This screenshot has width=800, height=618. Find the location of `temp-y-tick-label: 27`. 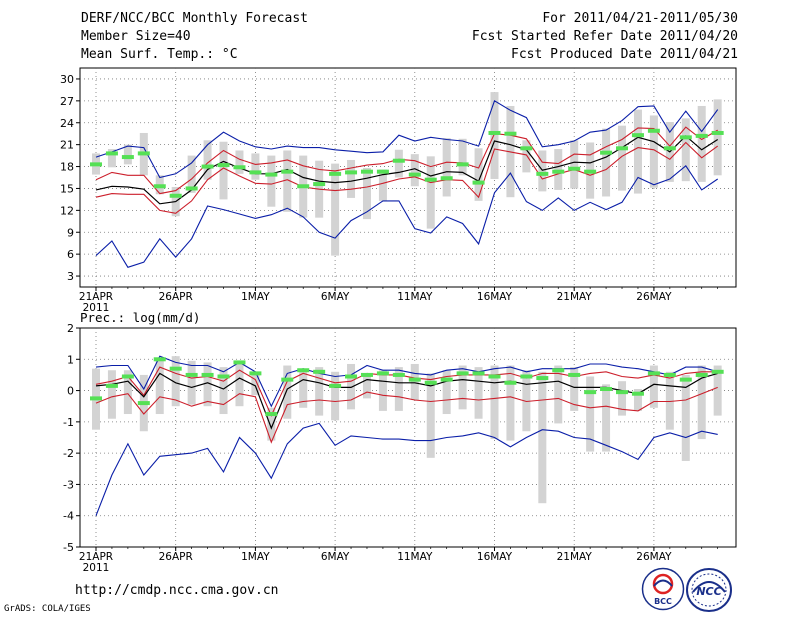

temp-y-tick-label: 27 is located at coordinates (67, 101).